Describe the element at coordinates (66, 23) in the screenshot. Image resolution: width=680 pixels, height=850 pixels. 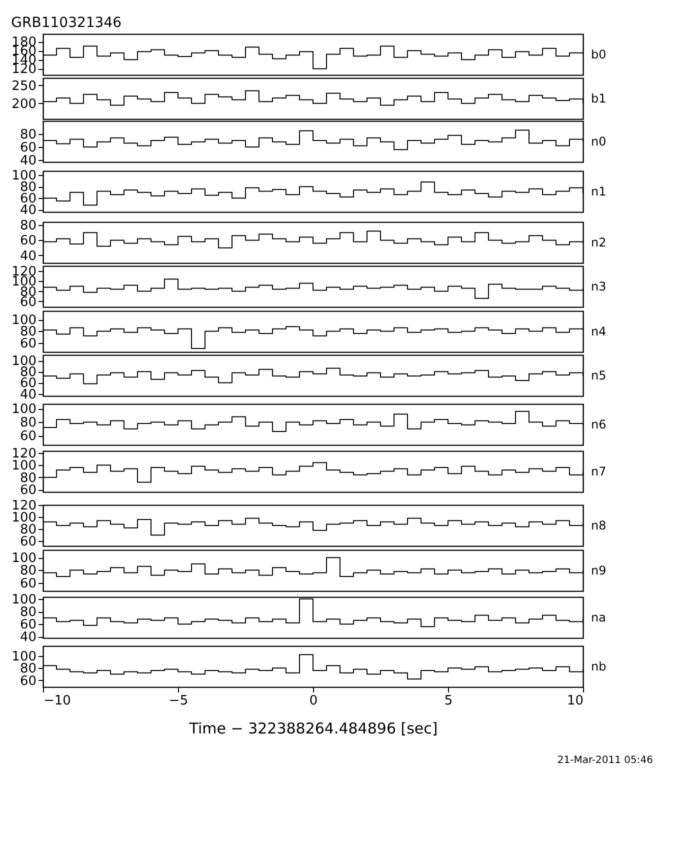
I see `chart-title: GRB110321346` at that location.